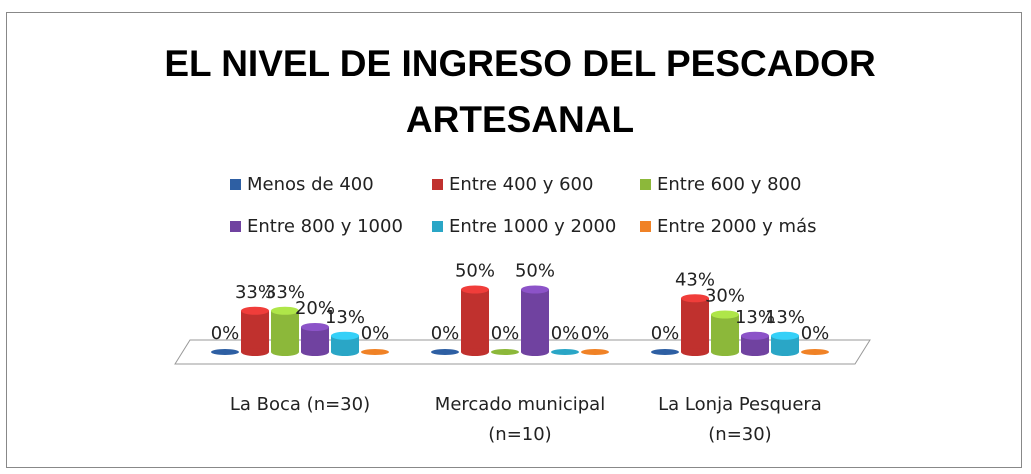 The width and height of the screenshot is (1031, 474). What do you see at coordinates (300, 404) in the screenshot?
I see `x-tick-label: La Boca (n=30)` at bounding box center [300, 404].